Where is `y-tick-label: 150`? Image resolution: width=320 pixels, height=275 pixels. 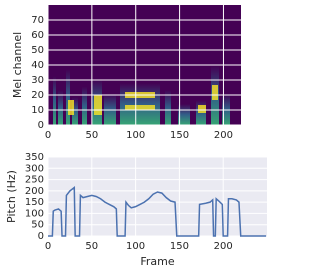 y-tick-label: 150 is located at coordinates (34, 202).